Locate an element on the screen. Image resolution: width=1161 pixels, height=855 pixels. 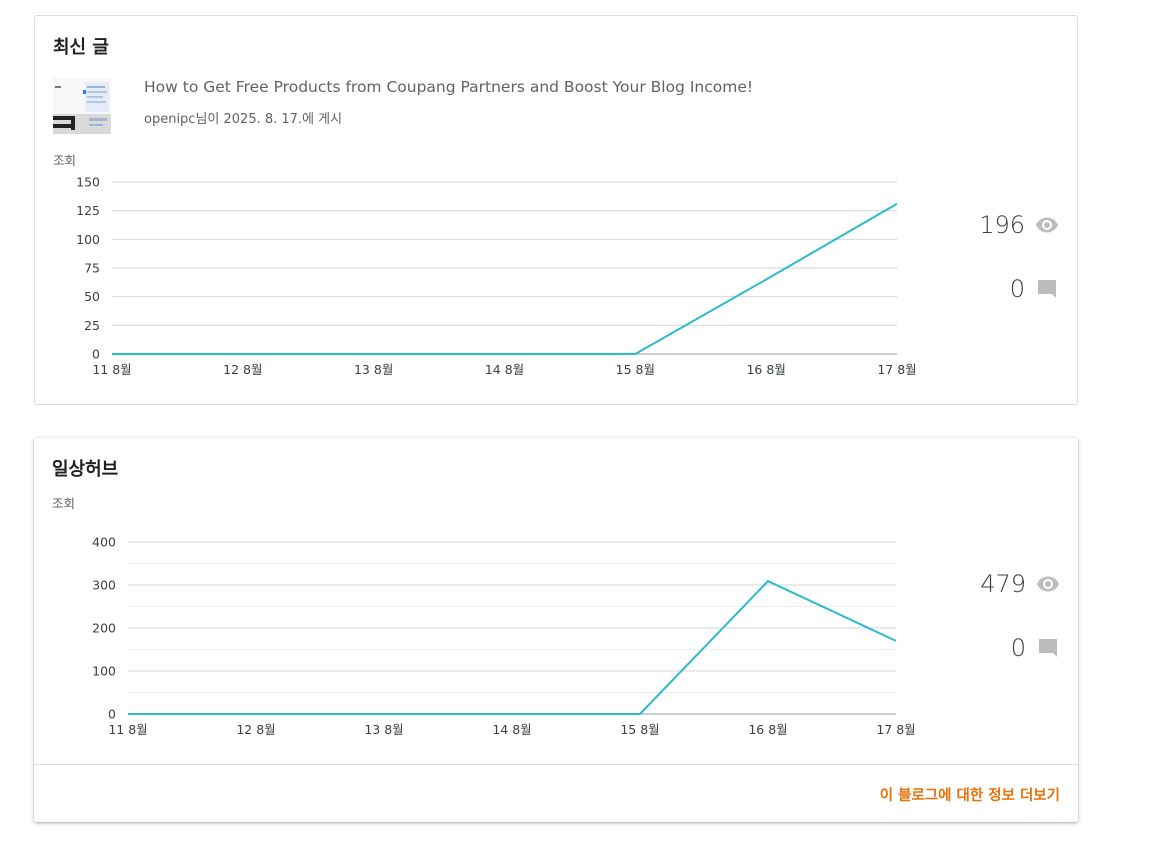
y-tick-label: 300 is located at coordinates (104, 585).